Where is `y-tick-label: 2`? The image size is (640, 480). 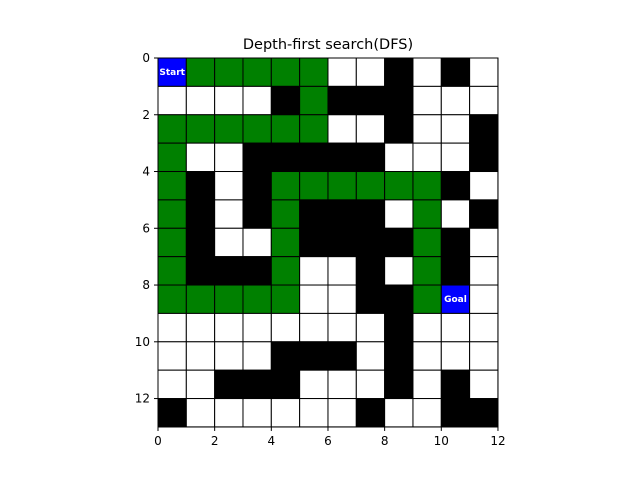
y-tick-label: 2 is located at coordinates (146, 115).